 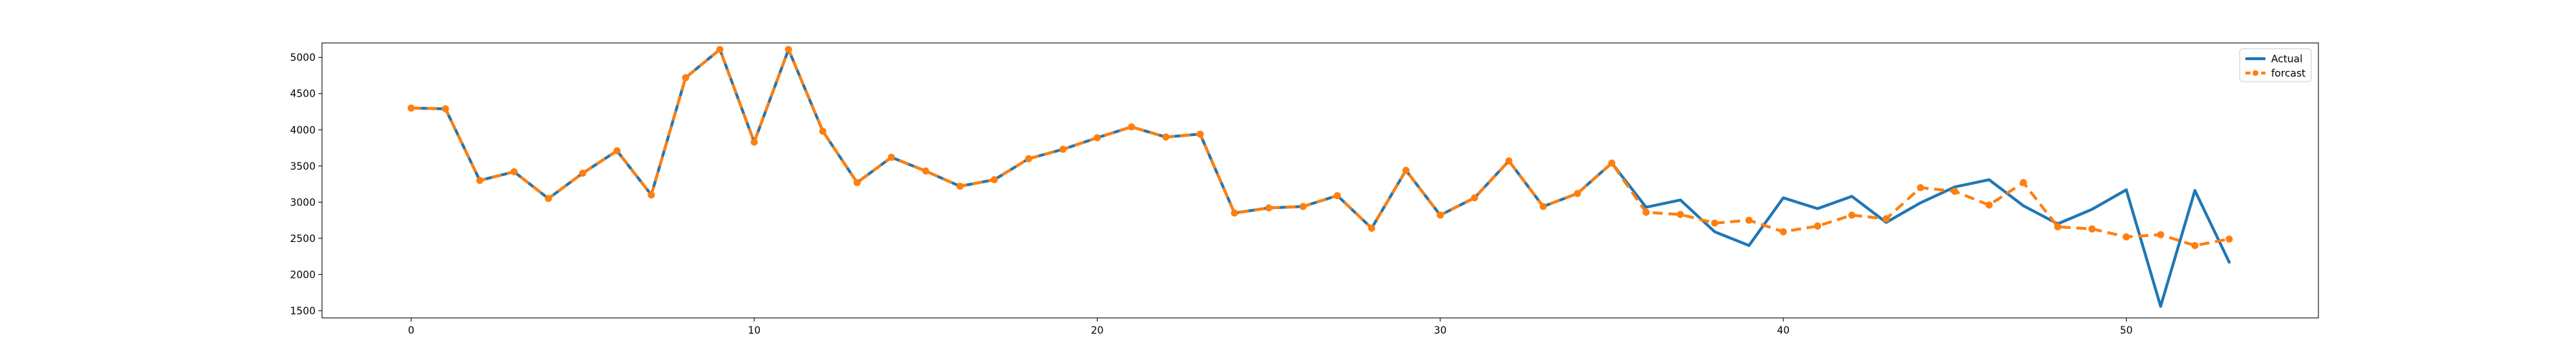 What do you see at coordinates (303, 275) in the screenshot?
I see `y-tick-label: 2000` at bounding box center [303, 275].